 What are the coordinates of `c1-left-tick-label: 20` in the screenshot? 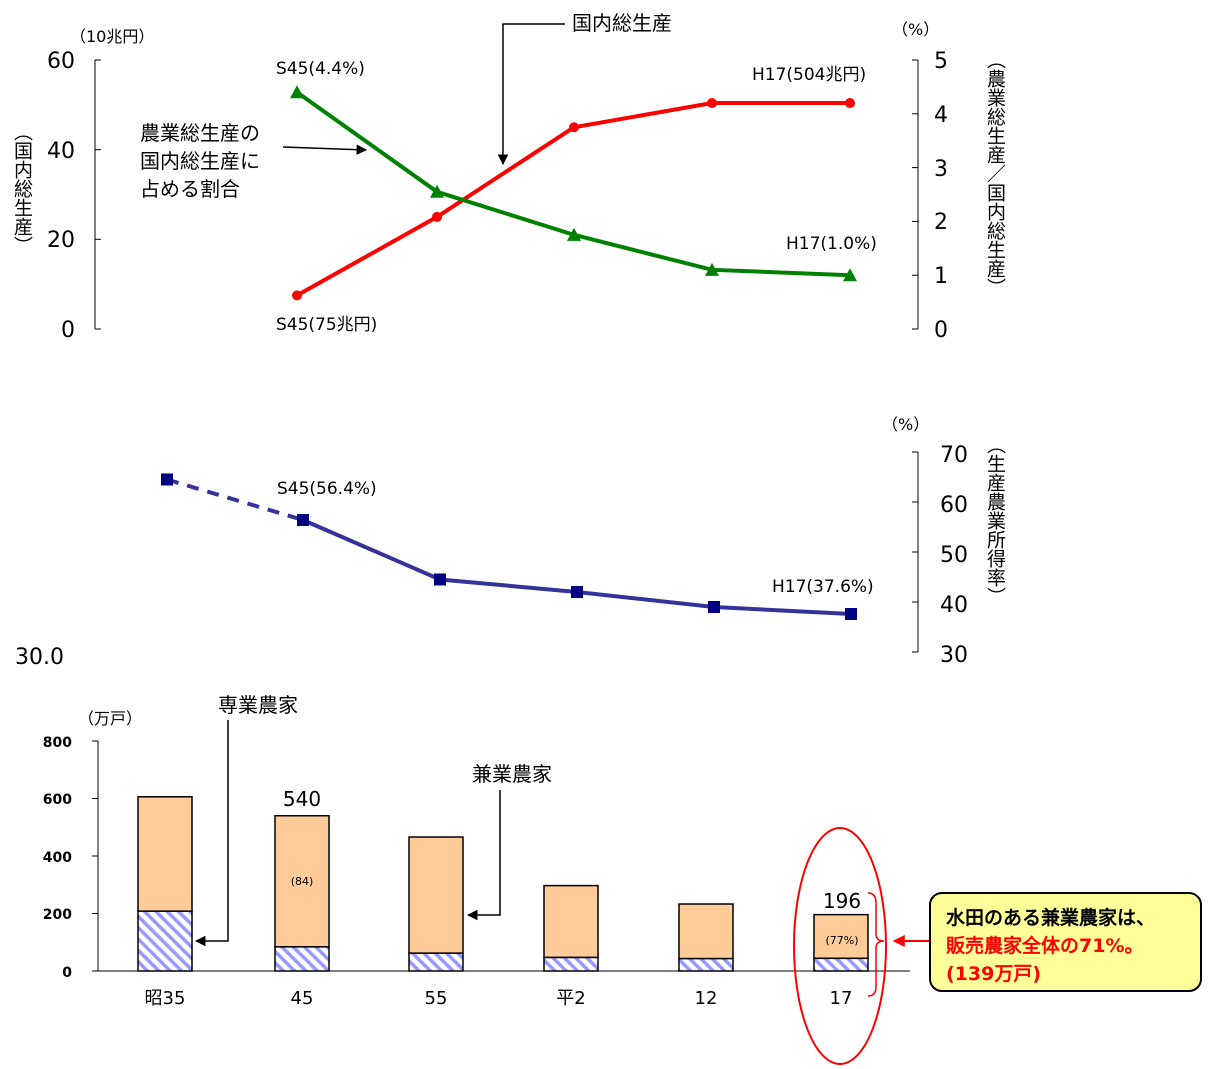 It's located at (61, 240).